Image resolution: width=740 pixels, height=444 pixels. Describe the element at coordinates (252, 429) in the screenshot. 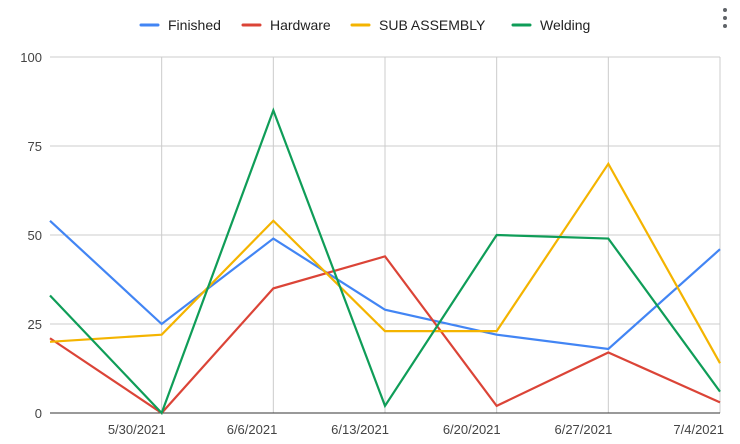

I see `x-tick-label: 6/6/2021` at that location.